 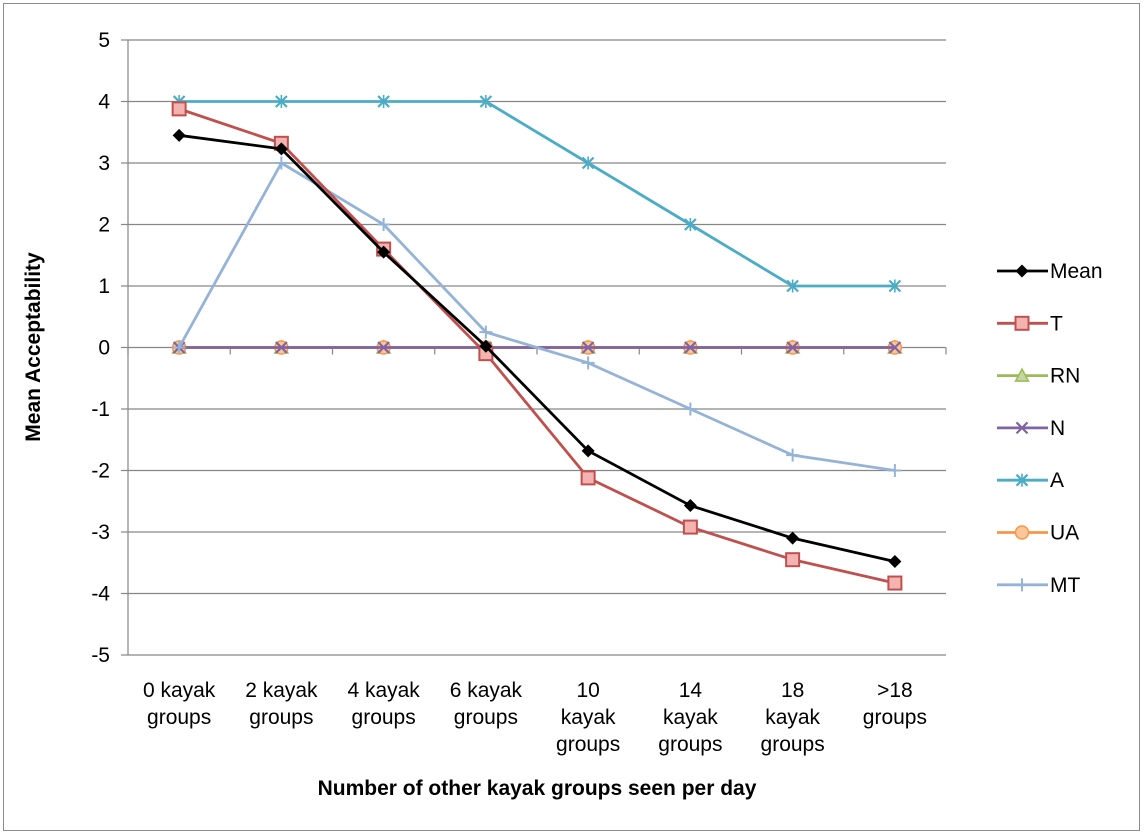 I want to click on y-tick-label: 1, so click(x=104, y=286).